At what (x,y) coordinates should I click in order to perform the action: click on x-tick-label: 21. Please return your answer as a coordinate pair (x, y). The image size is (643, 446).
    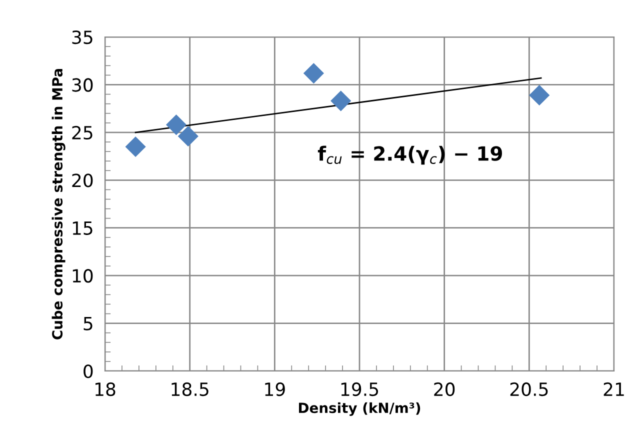
    Looking at the image, I should click on (614, 389).